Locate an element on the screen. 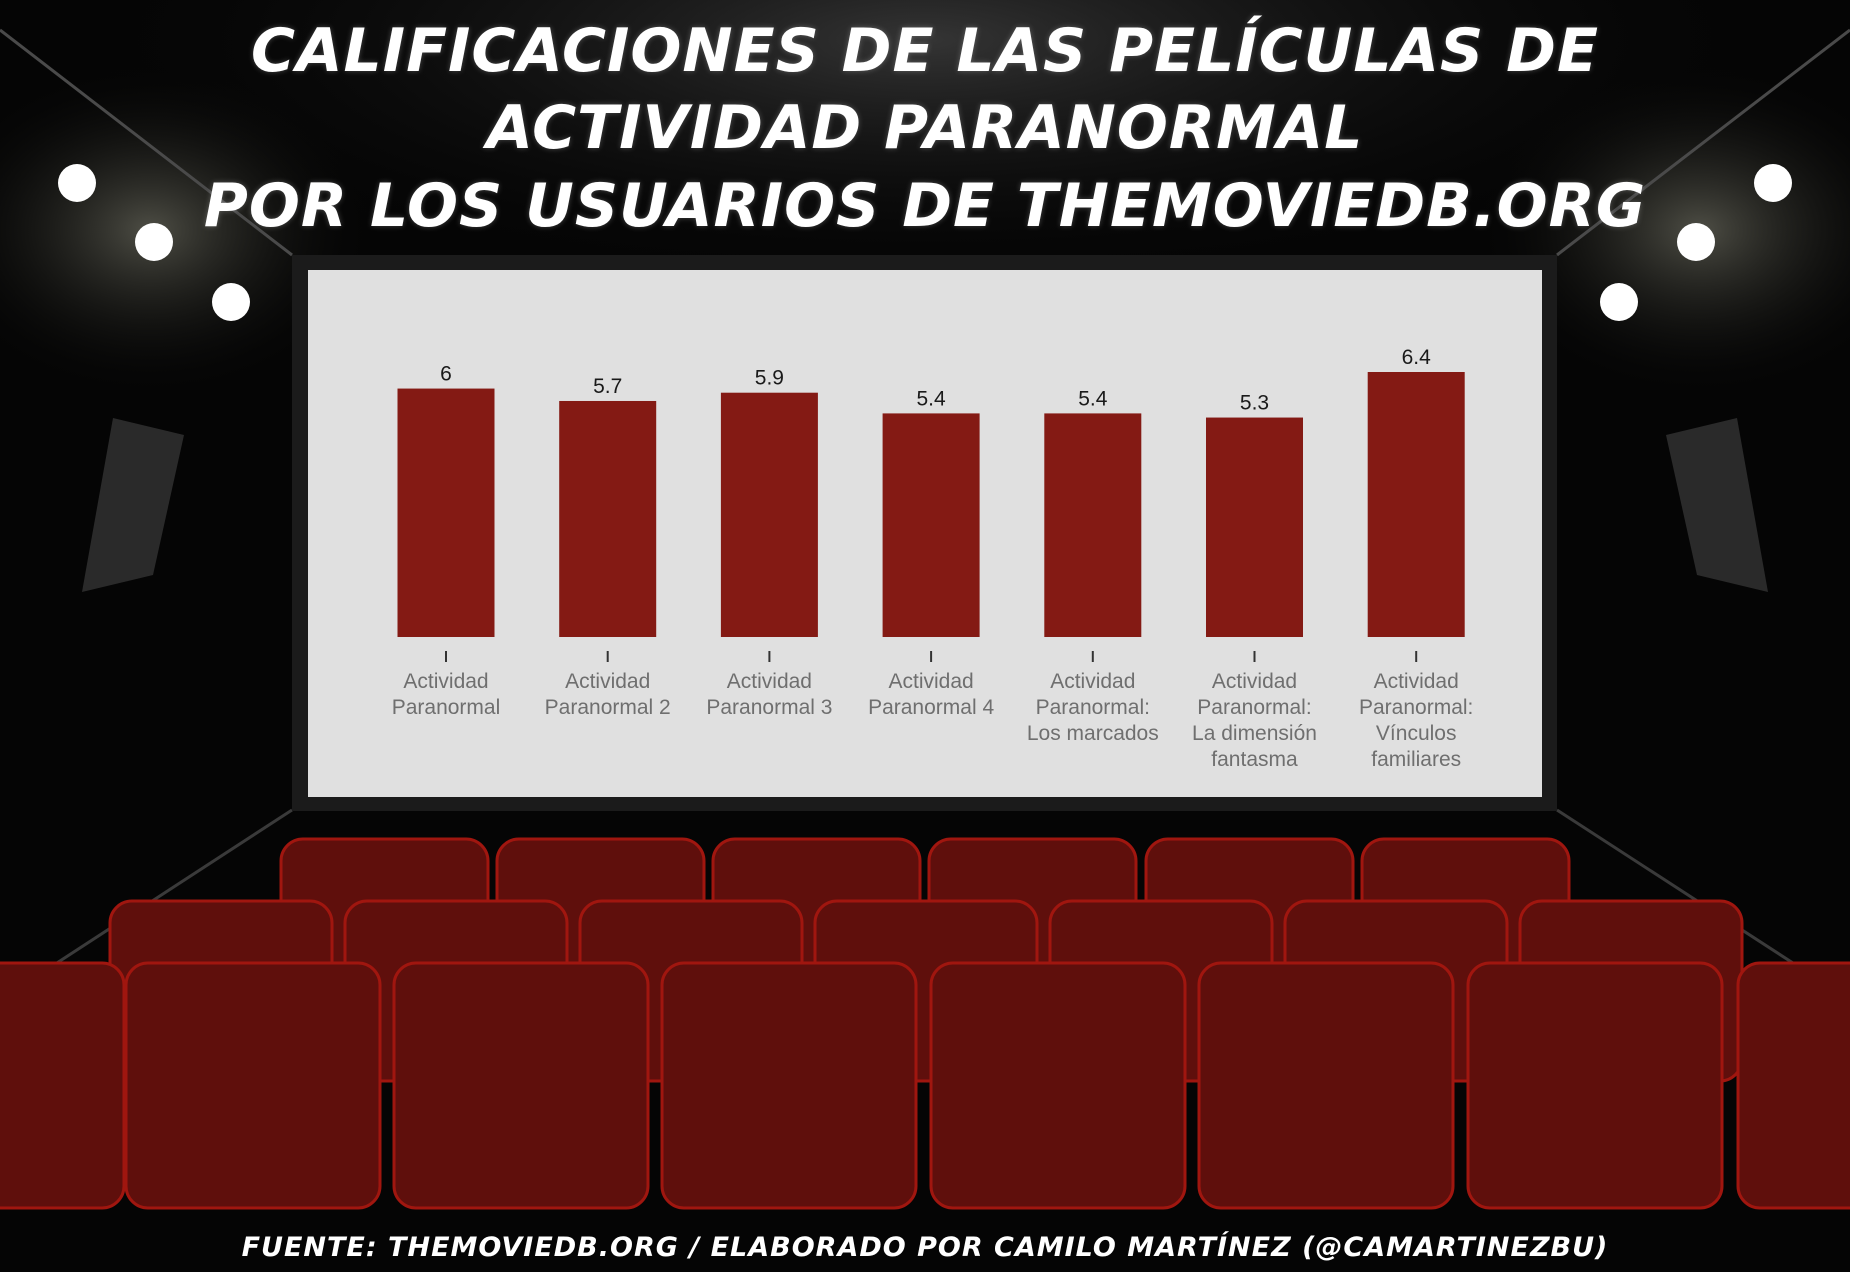 Image resolution: width=1850 pixels, height=1272 pixels. x-tick-label-5: Actividad Paranormal: Los marcados is located at coordinates (1093, 707).